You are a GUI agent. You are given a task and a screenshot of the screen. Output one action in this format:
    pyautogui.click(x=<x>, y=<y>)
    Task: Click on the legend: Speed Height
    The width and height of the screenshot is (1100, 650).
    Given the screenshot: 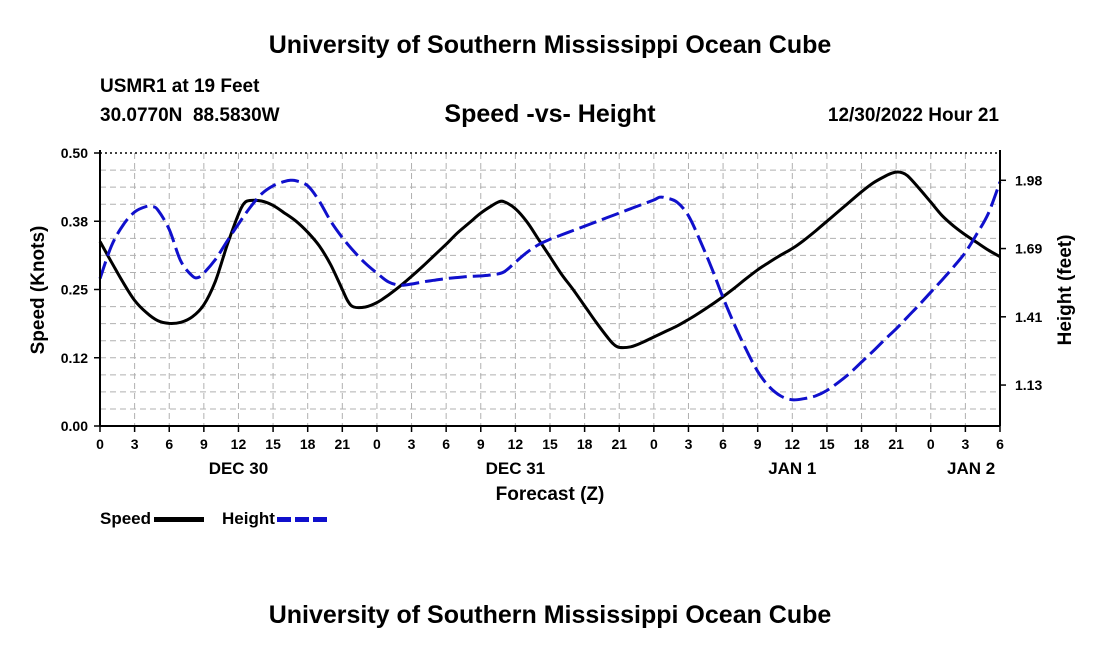 What is the action you would take?
    pyautogui.click(x=213, y=519)
    